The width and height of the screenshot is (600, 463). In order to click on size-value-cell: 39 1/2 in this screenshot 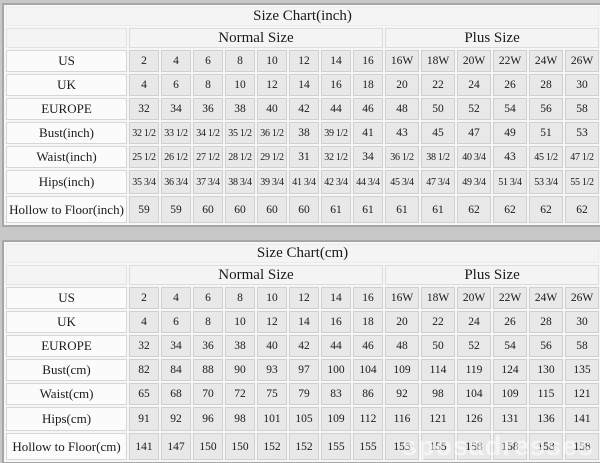, I will do `click(336, 133)`.